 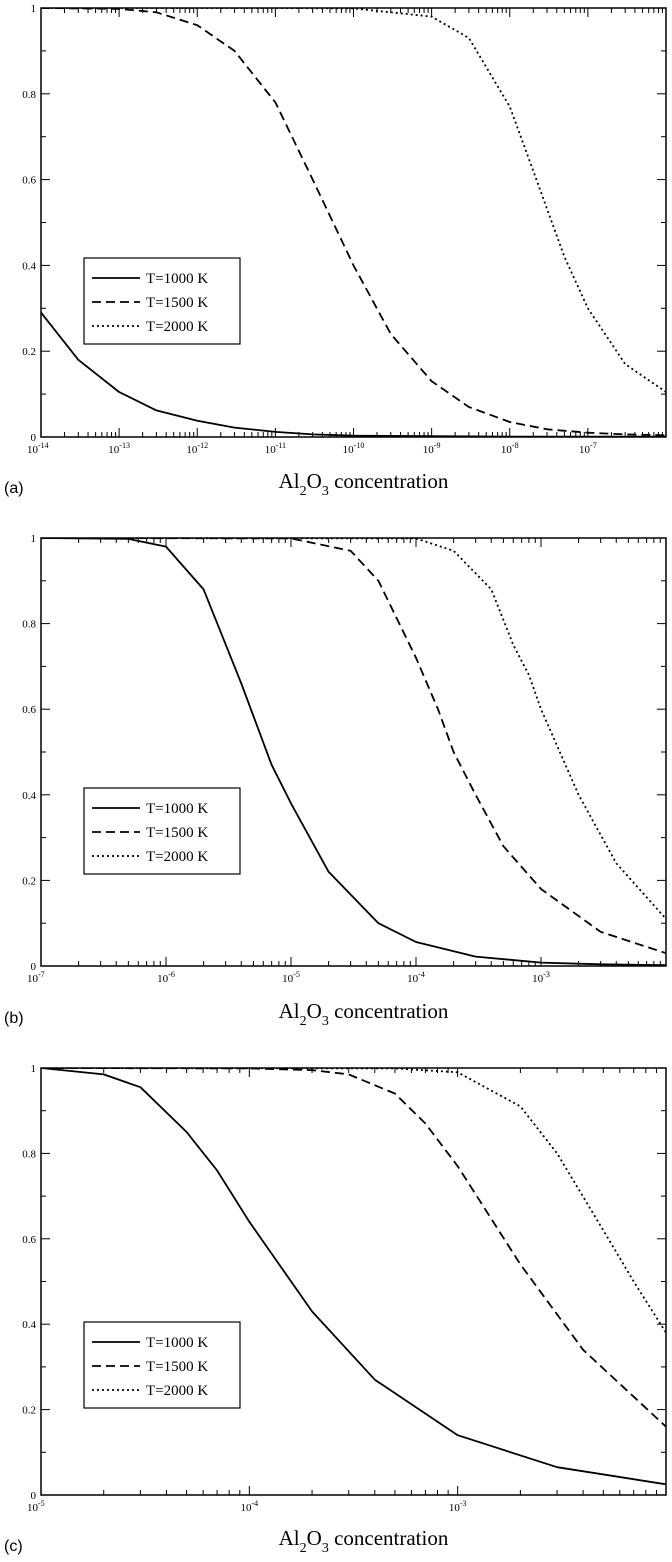 What do you see at coordinates (14, 488) in the screenshot?
I see `panel-label: (a)` at bounding box center [14, 488].